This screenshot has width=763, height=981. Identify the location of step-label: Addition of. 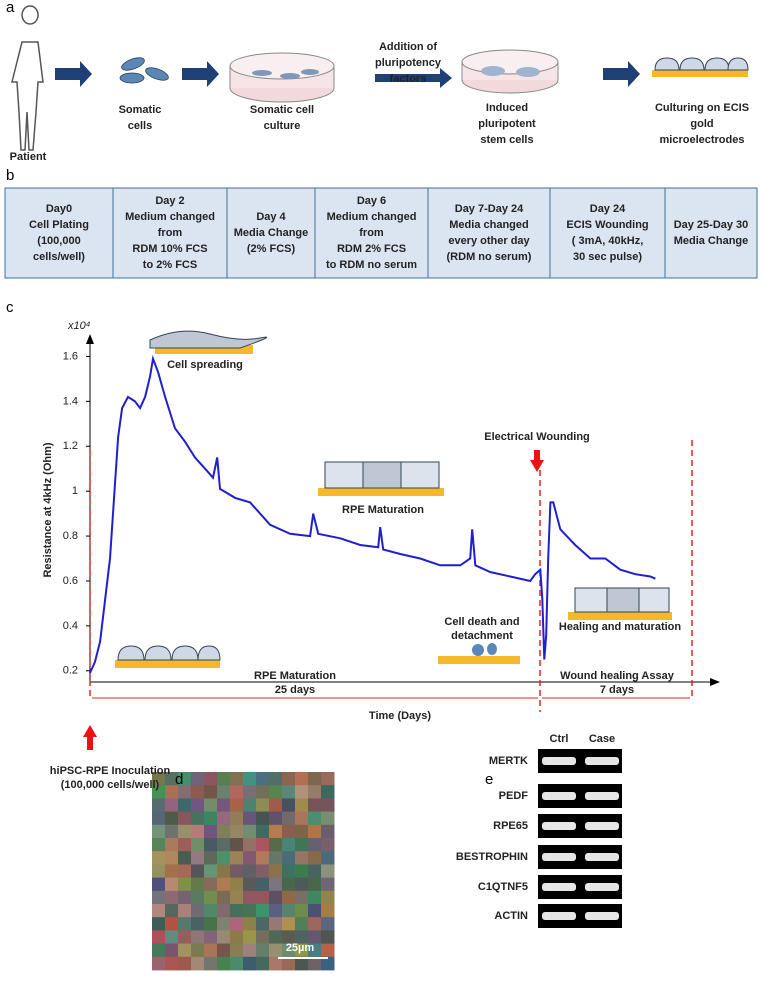
(408, 47).